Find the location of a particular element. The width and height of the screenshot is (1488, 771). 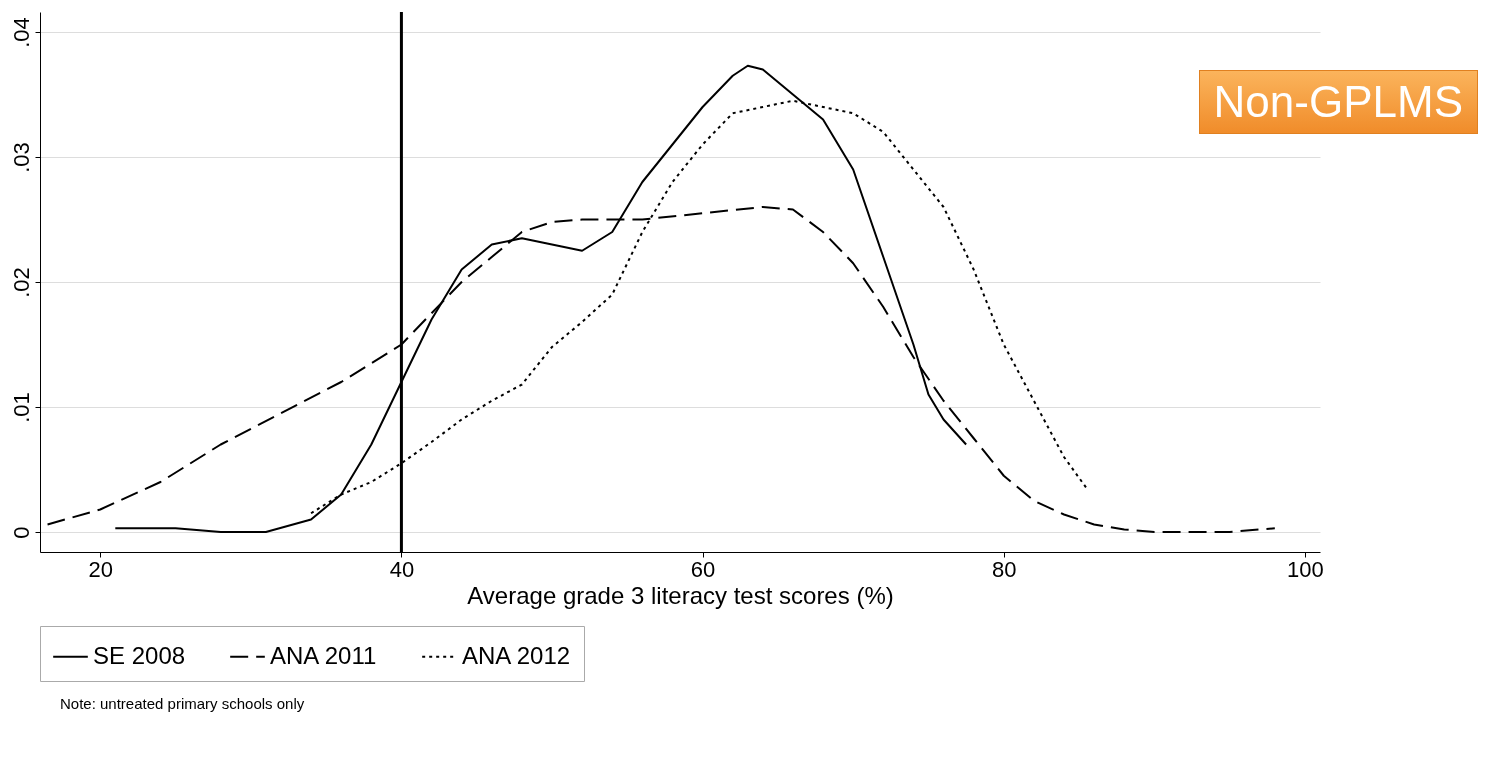

legend-label: SE 2008 is located at coordinates (139, 655).